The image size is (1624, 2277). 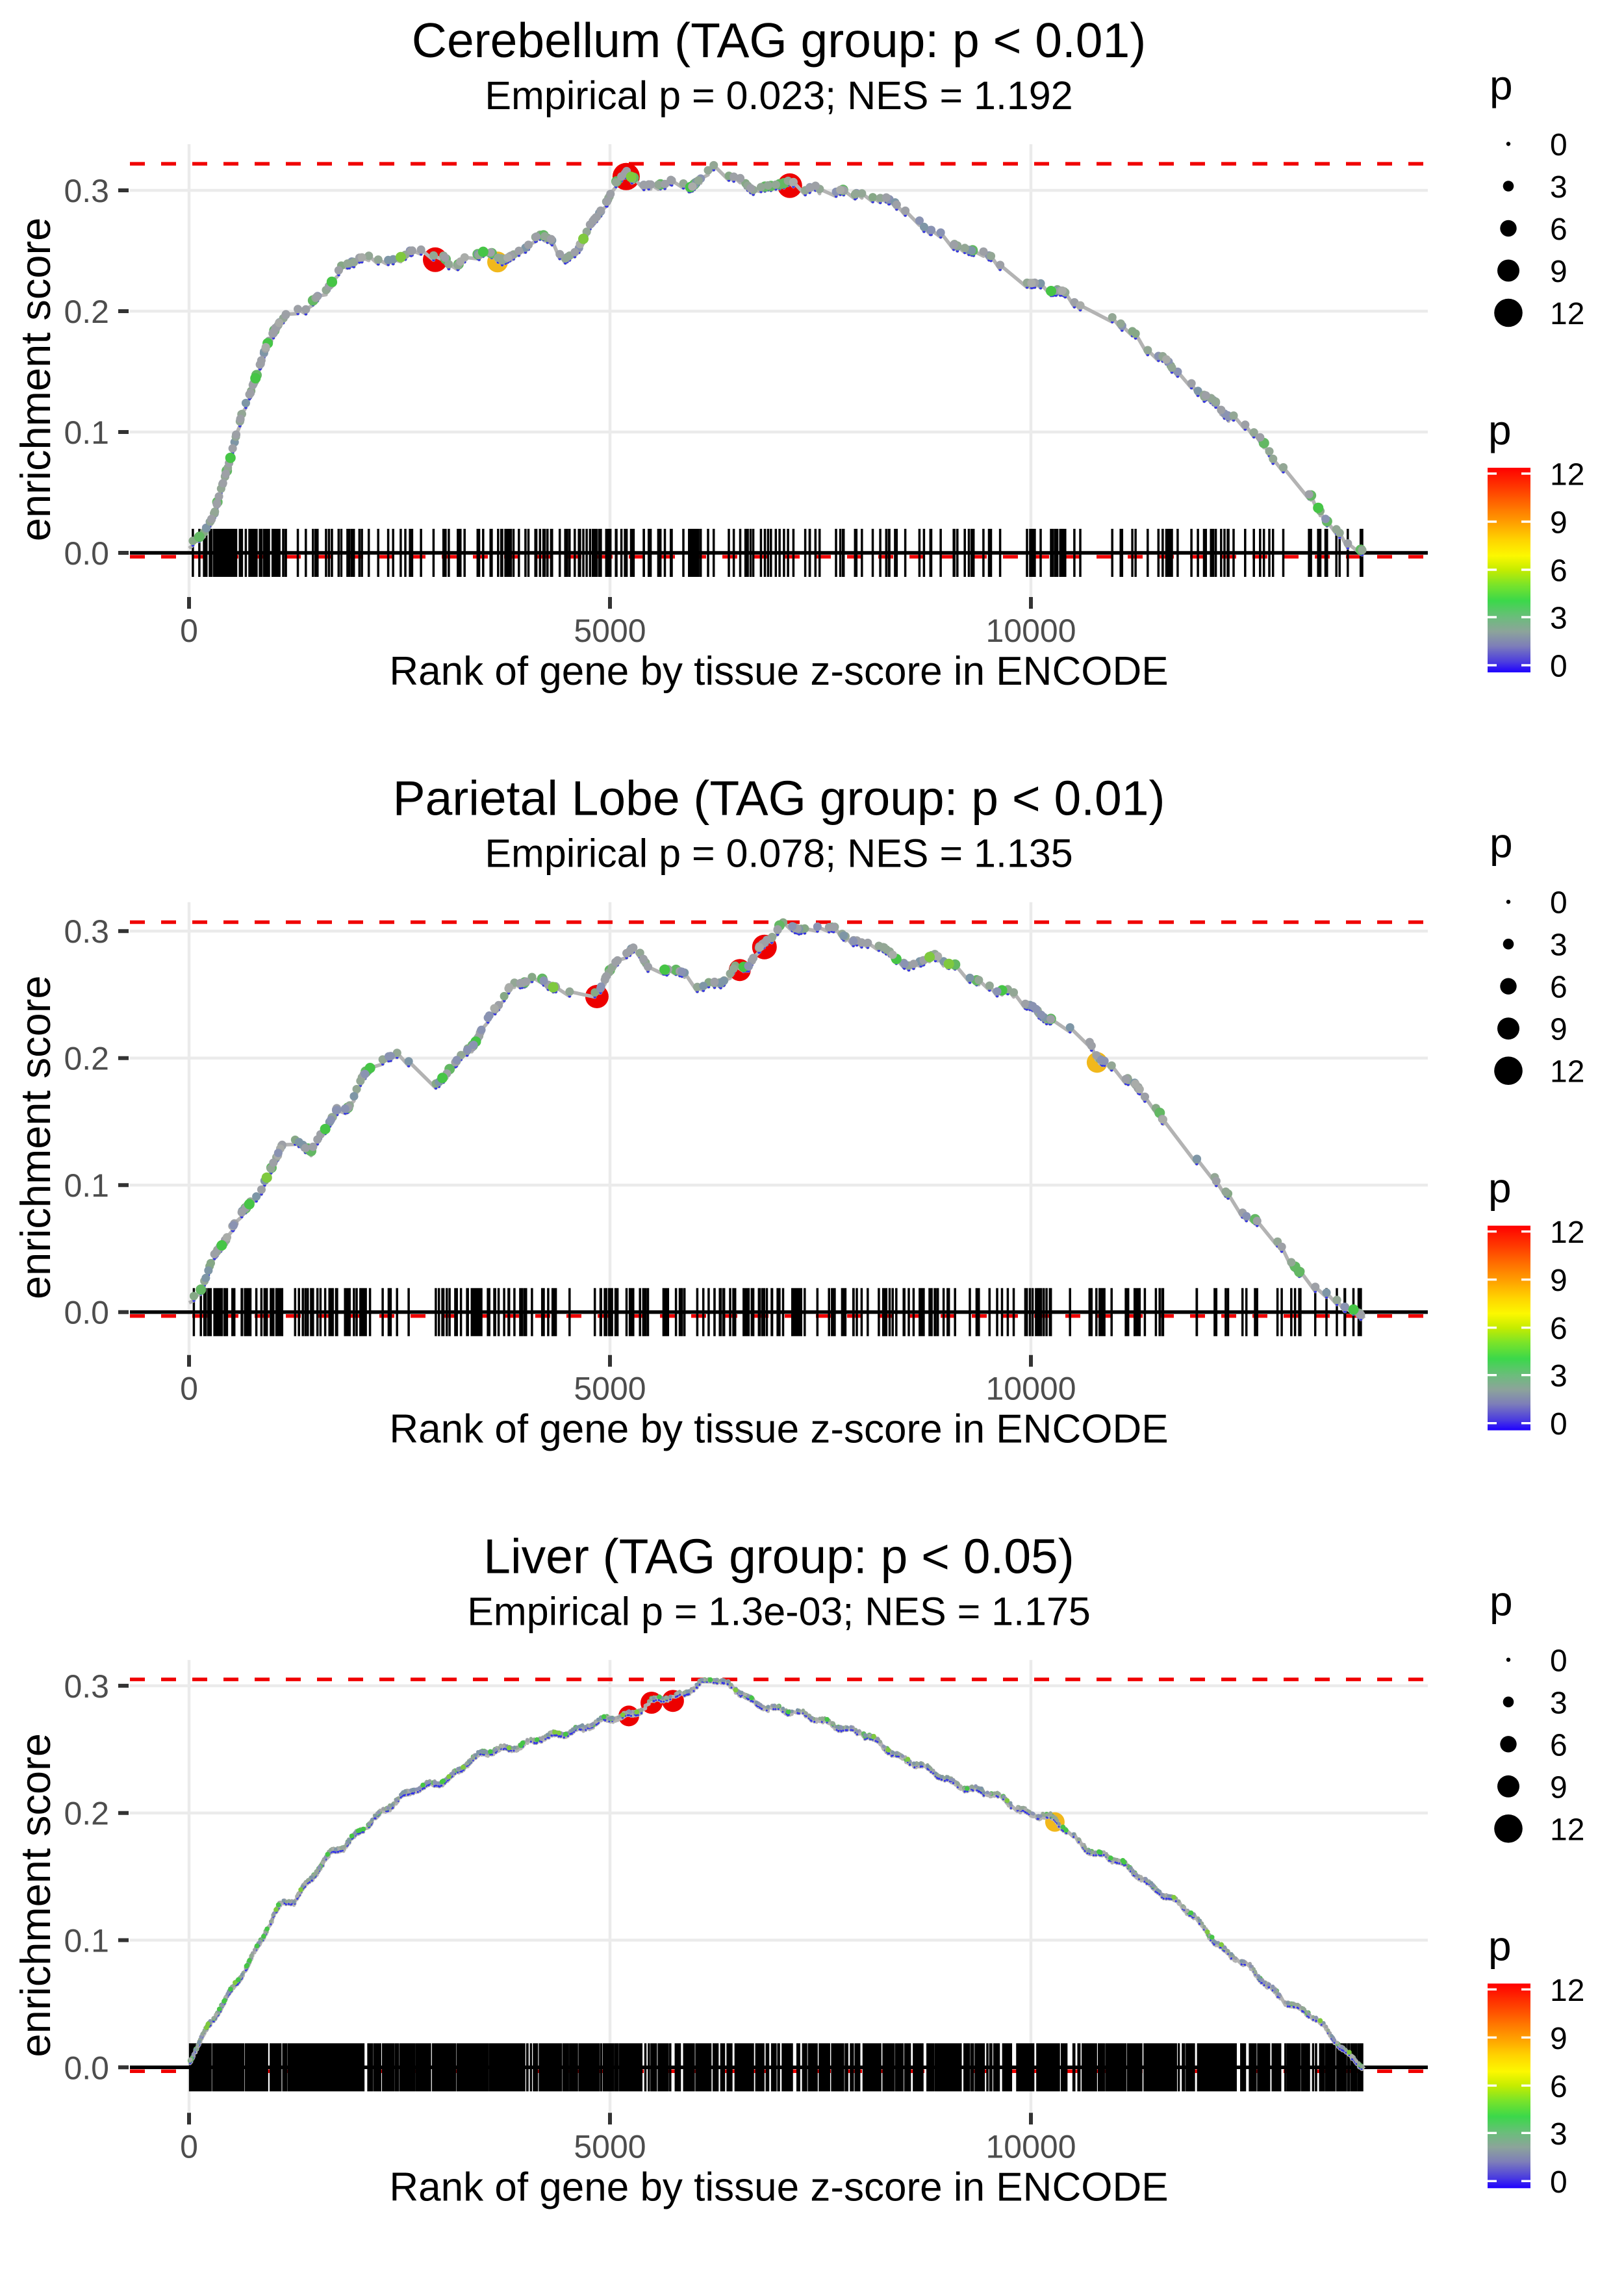 What do you see at coordinates (778, 854) in the screenshot?
I see `svg-text:Empirical p = 0.078; NES = 1.1: Empirical p = 0.078; NES = 1.135` at bounding box center [778, 854].